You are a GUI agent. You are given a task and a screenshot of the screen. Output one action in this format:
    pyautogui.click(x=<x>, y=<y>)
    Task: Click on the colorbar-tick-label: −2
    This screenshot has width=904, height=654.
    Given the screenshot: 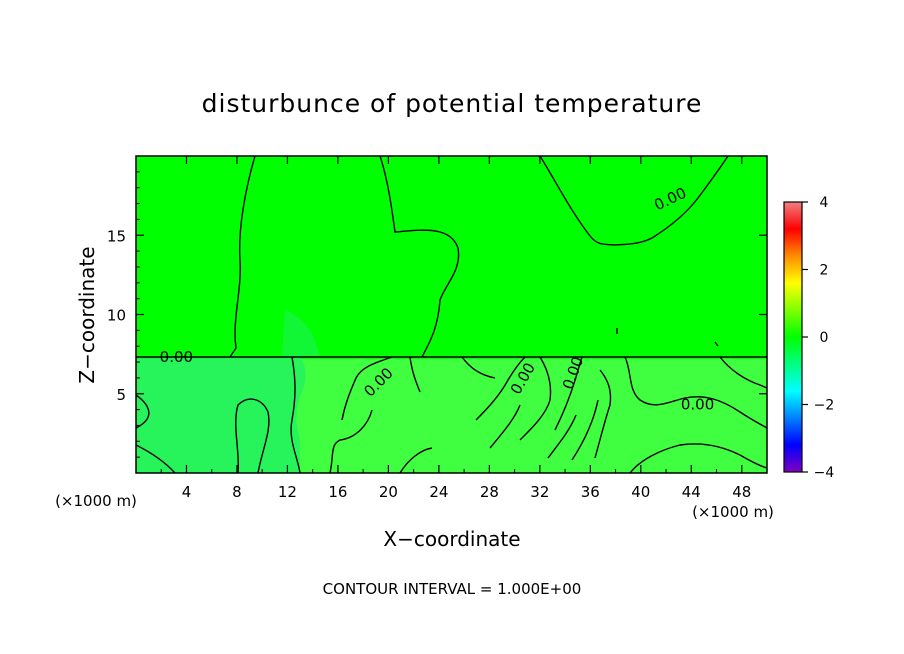 What is the action you would take?
    pyautogui.click(x=824, y=406)
    